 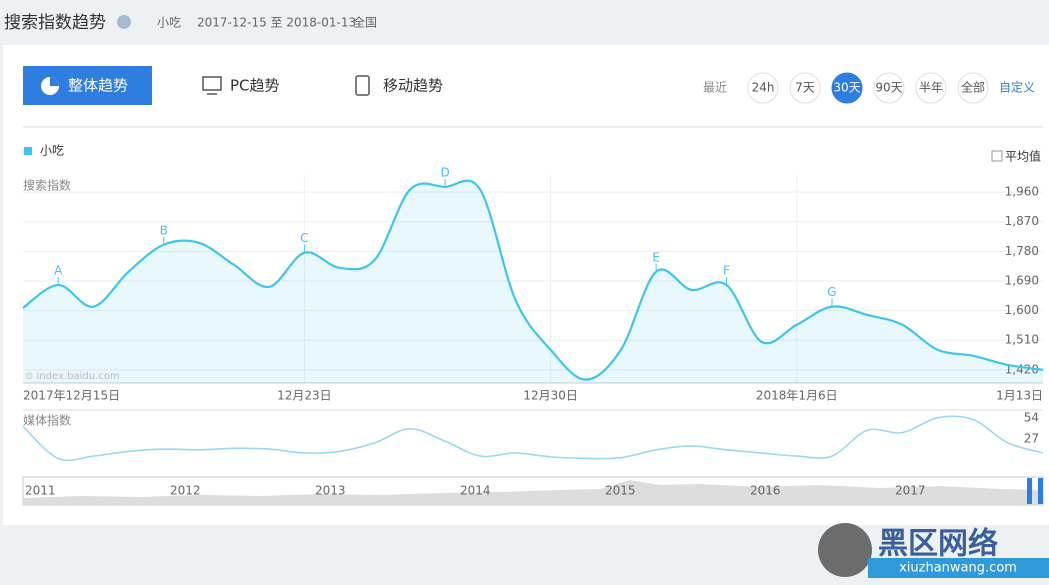 What do you see at coordinates (185, 491) in the screenshot?
I see `overview-year: 2012` at bounding box center [185, 491].